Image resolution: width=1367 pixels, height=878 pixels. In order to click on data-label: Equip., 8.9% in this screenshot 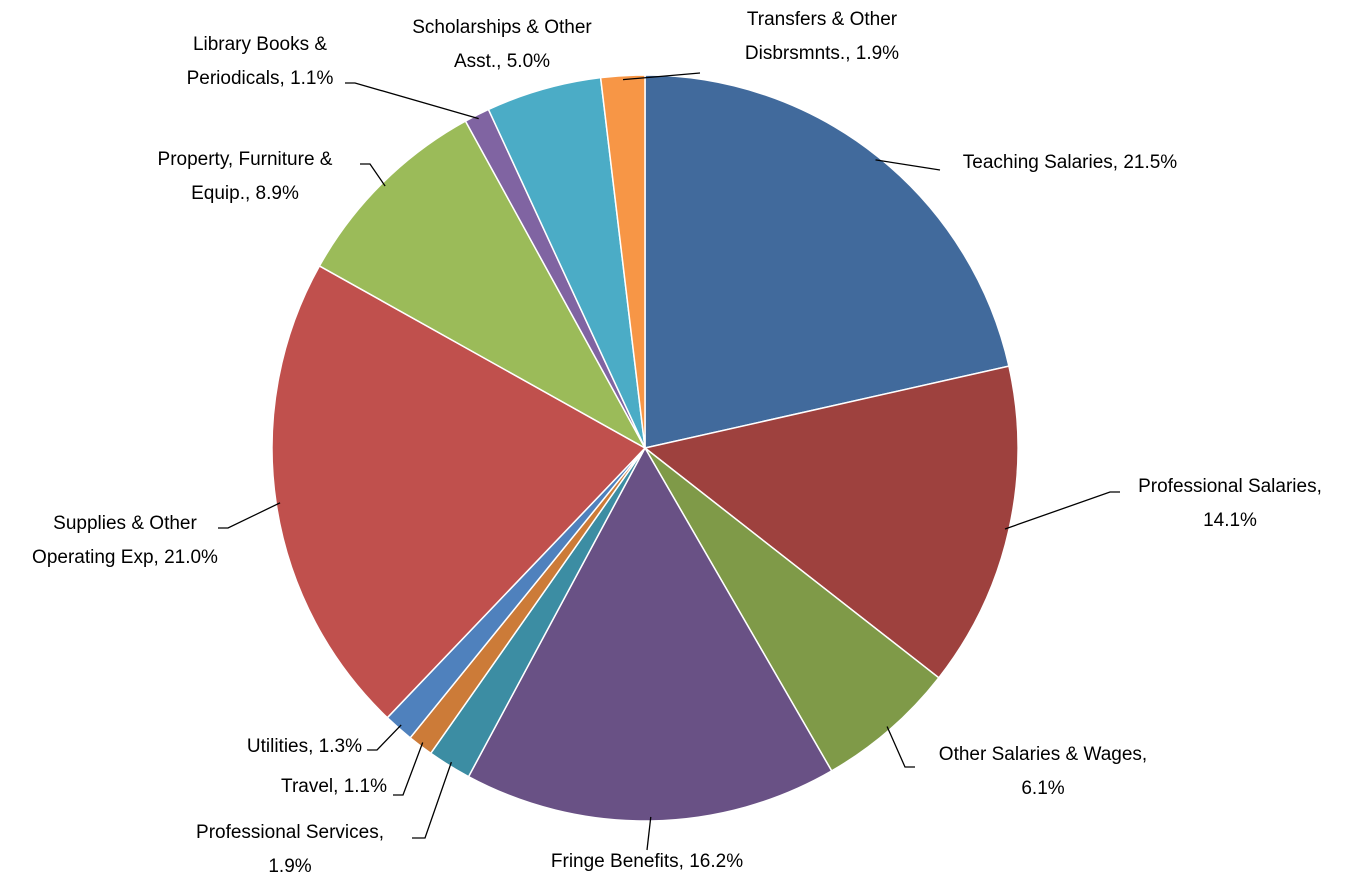, I will do `click(245, 193)`.